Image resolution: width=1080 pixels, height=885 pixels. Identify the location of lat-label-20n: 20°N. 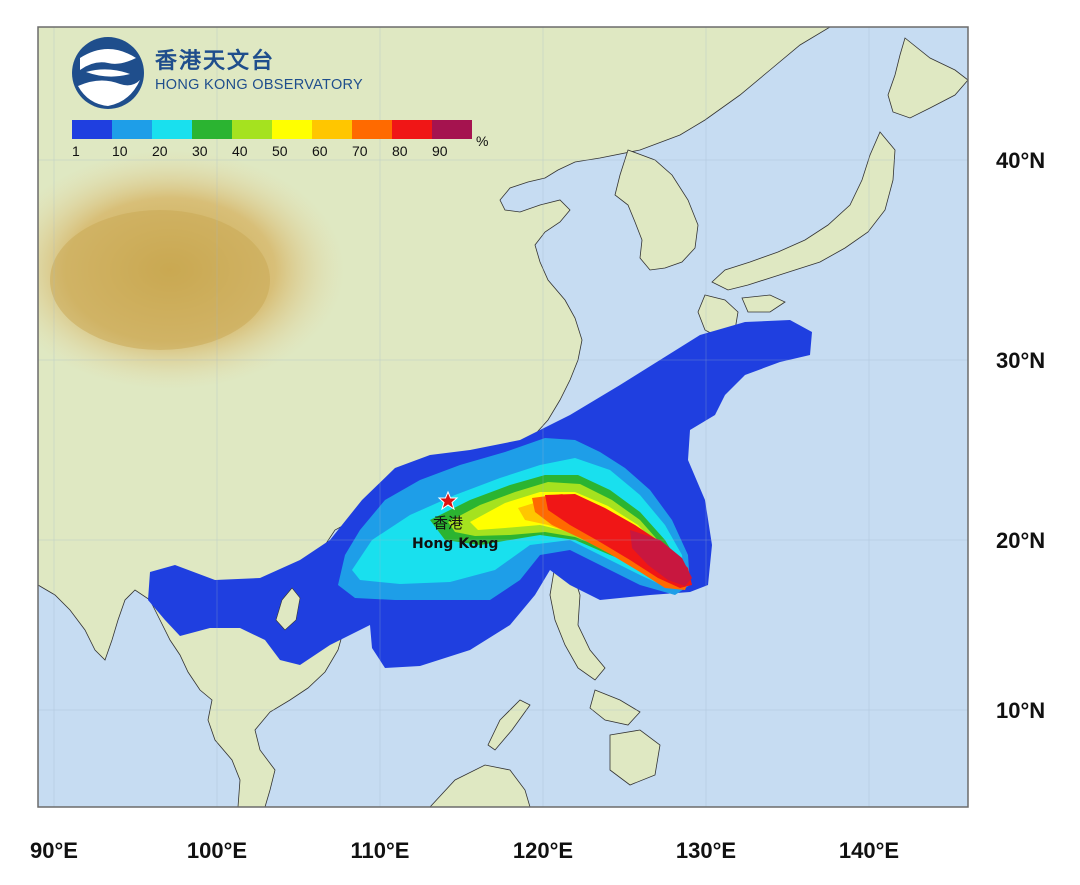
(1020, 540).